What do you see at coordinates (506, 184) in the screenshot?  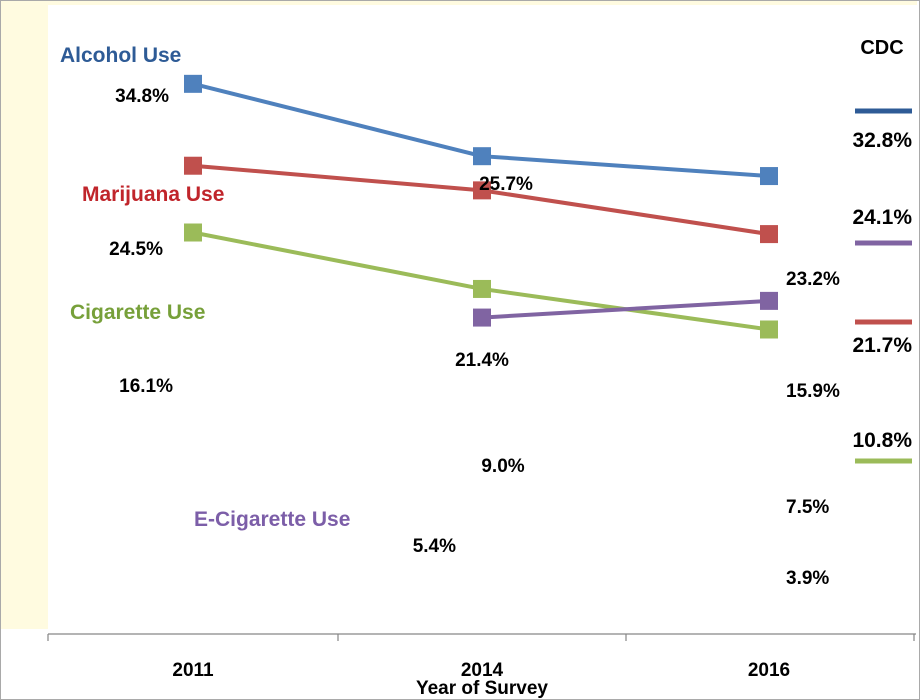 I see `data-value-label: 25.7%` at bounding box center [506, 184].